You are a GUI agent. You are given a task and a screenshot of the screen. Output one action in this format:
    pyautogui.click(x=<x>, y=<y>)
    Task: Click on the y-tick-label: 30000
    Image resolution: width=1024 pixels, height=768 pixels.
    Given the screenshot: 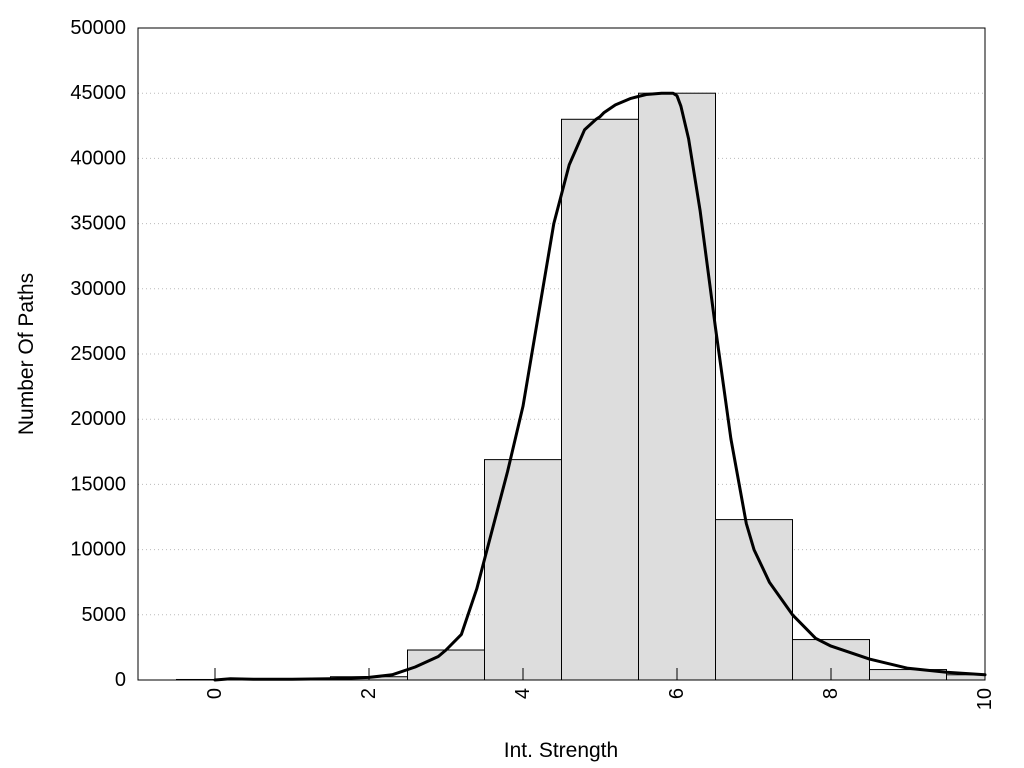 What is the action you would take?
    pyautogui.click(x=98, y=289)
    